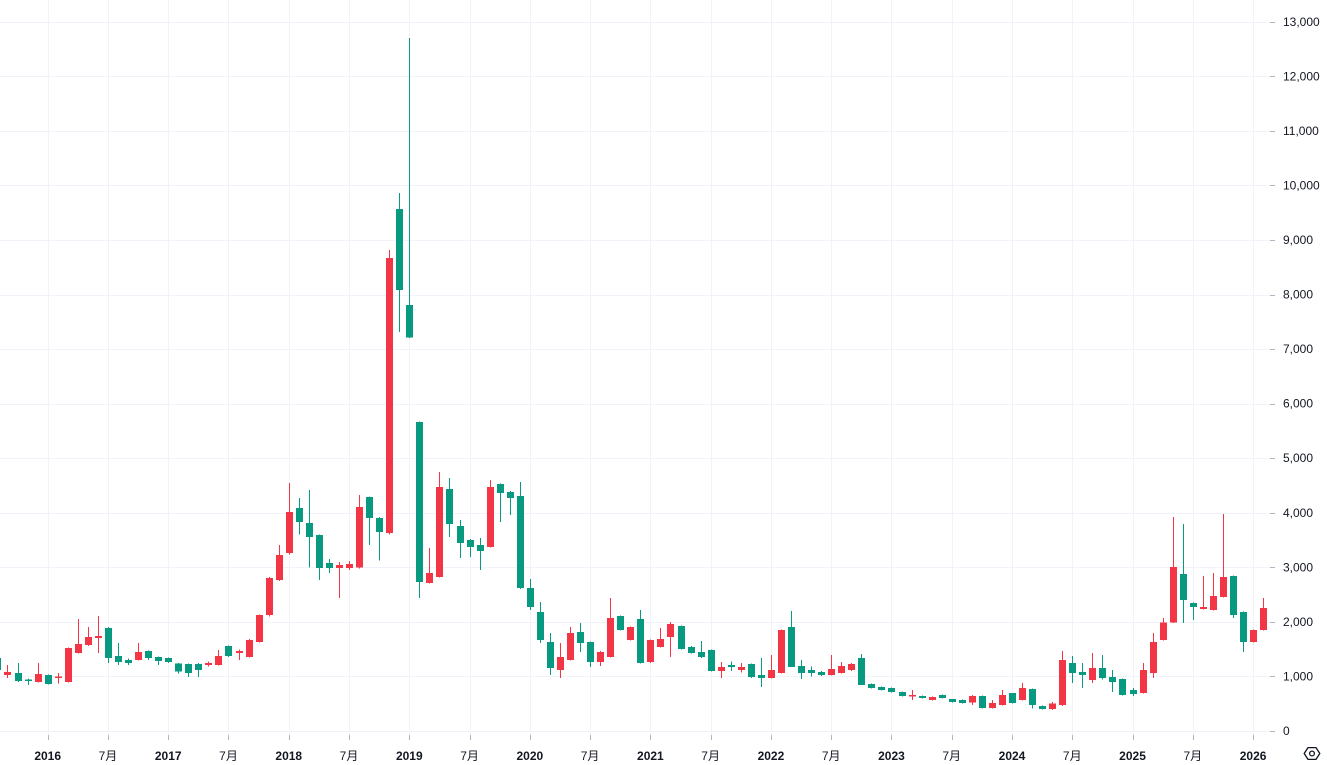 The width and height of the screenshot is (1327, 765). What do you see at coordinates (47, 756) in the screenshot?
I see `time-axis-year-label: 2016` at bounding box center [47, 756].